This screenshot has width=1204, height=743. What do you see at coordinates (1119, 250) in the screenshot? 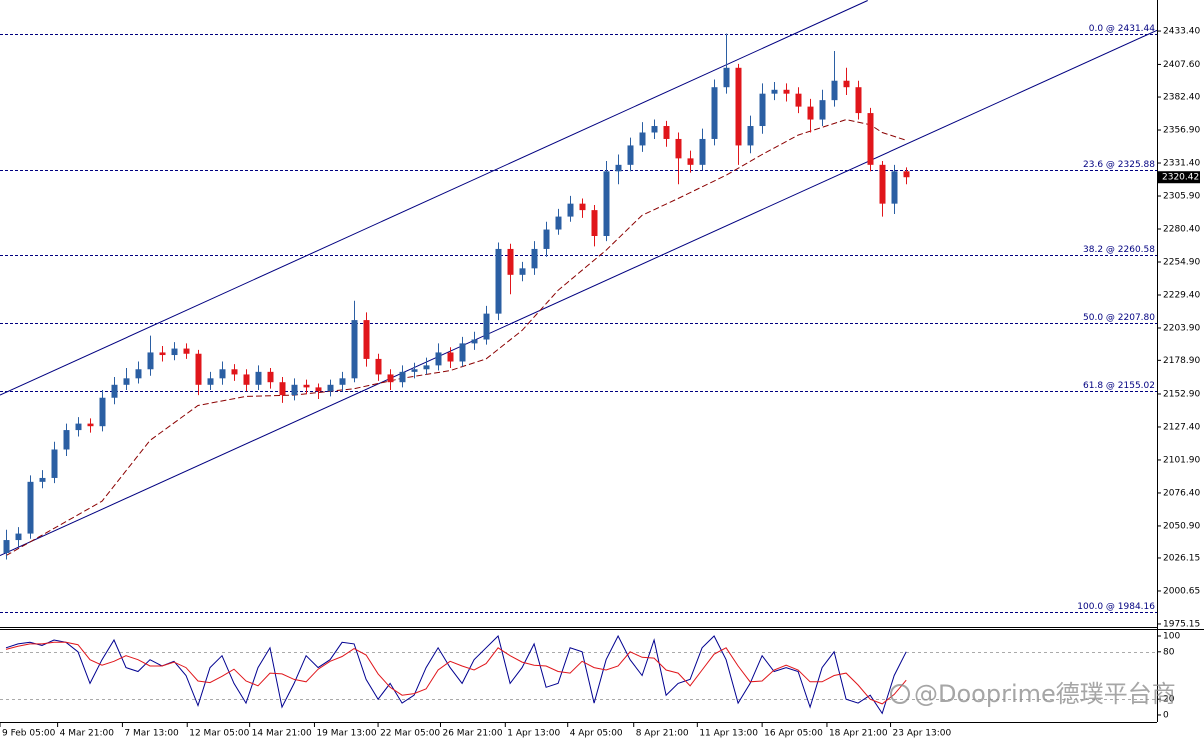
I see `fib-label: 38.2 @ 2260.58` at bounding box center [1119, 250].